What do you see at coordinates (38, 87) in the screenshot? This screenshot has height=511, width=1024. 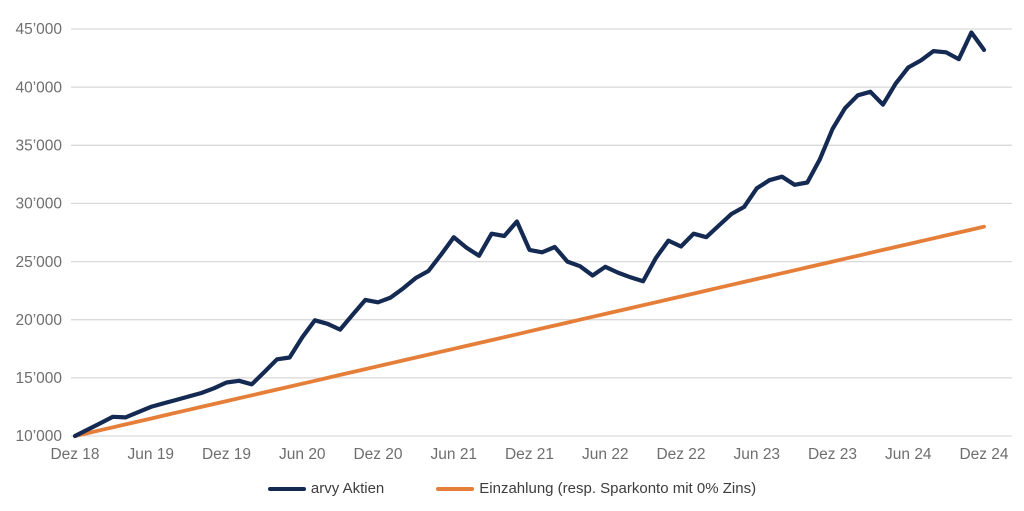 I see `y-tick-label: 40’000` at bounding box center [38, 87].